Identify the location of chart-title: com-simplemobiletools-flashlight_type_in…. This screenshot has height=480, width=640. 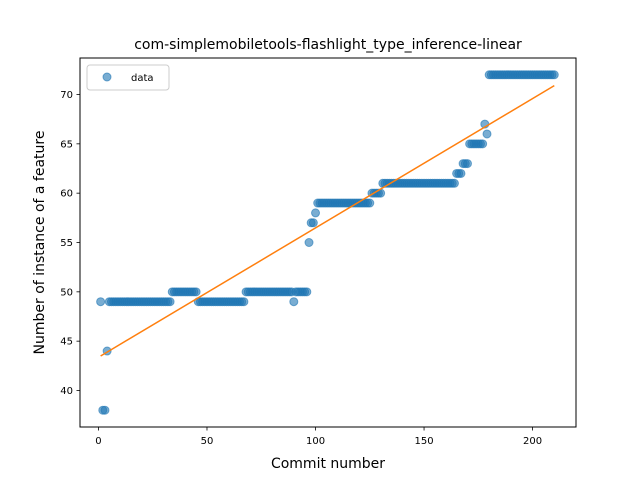
(328, 45).